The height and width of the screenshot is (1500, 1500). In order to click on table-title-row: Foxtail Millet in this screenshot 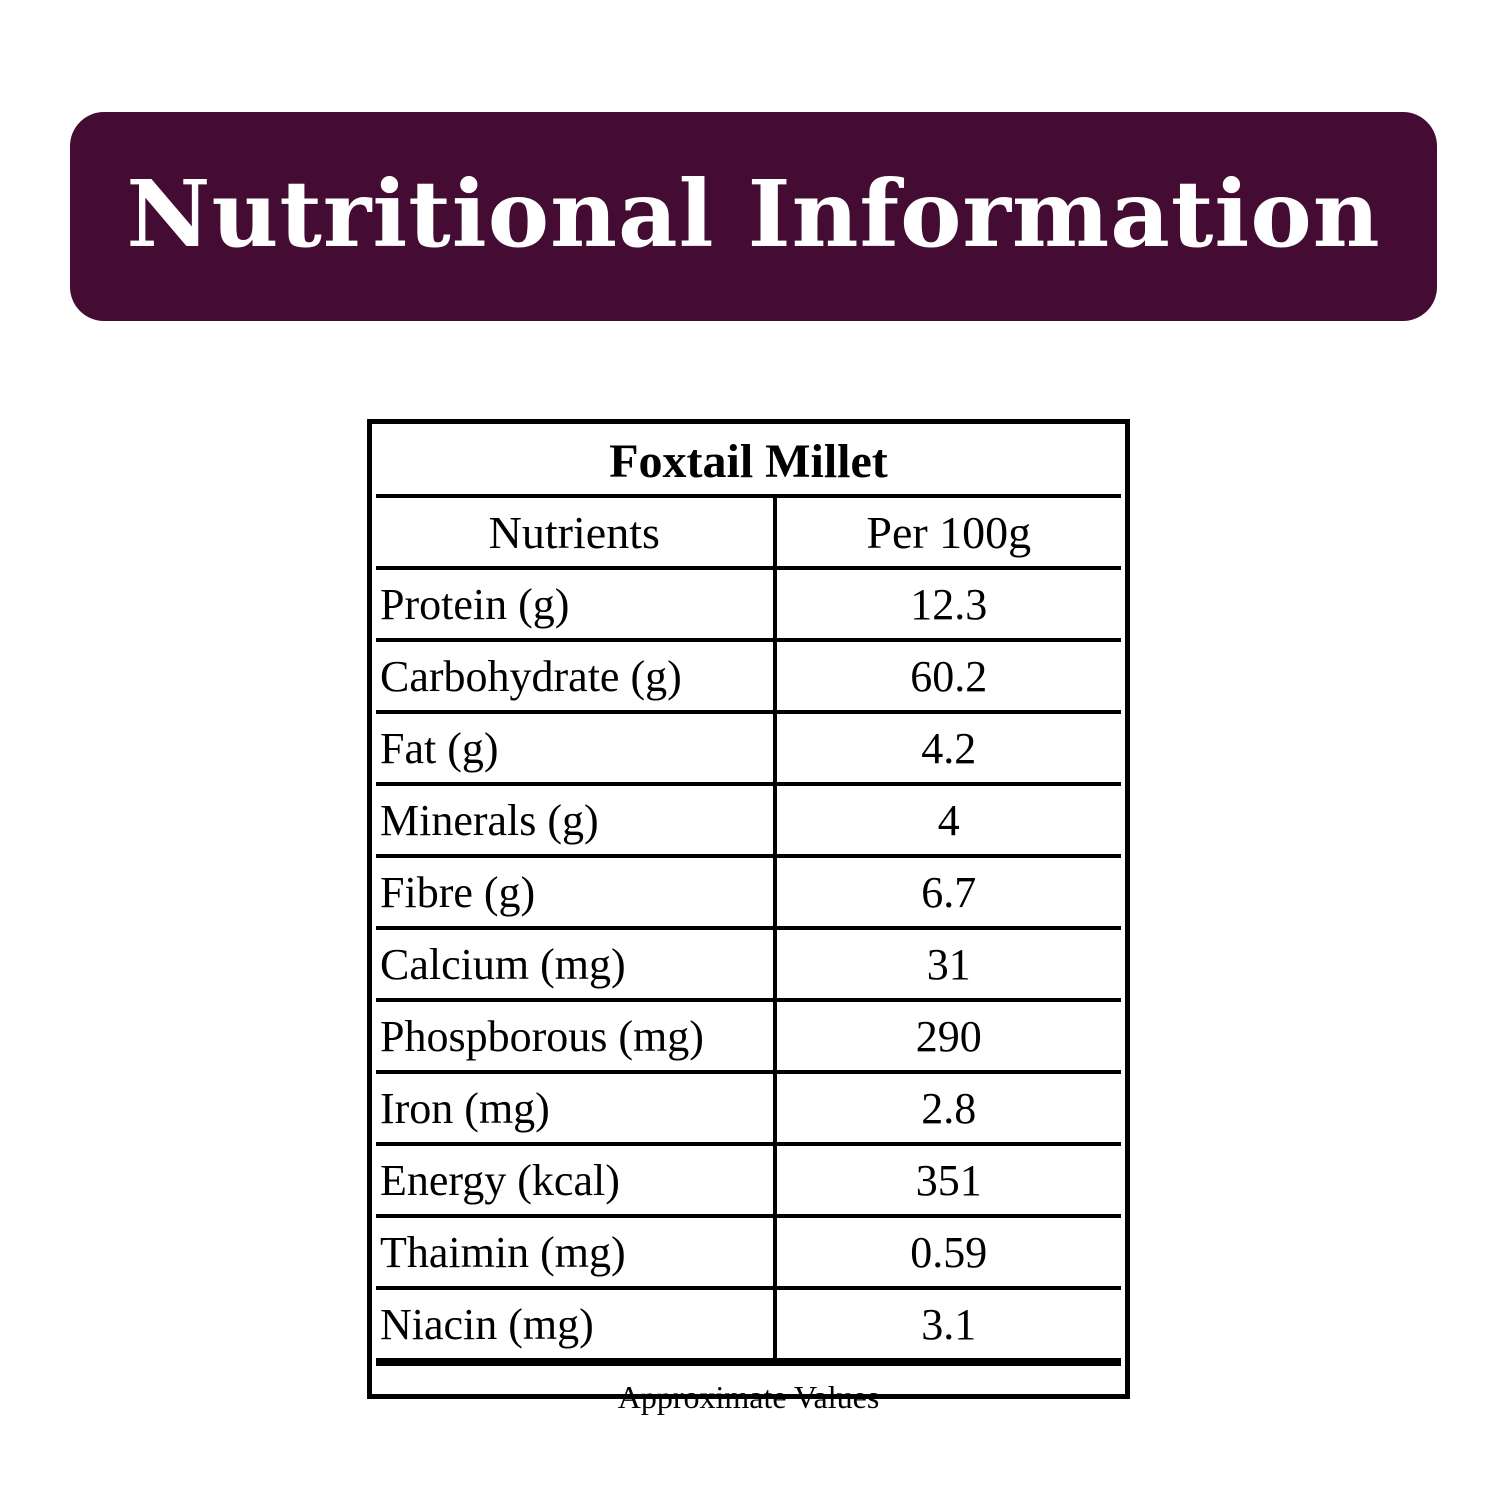, I will do `click(748, 463)`.